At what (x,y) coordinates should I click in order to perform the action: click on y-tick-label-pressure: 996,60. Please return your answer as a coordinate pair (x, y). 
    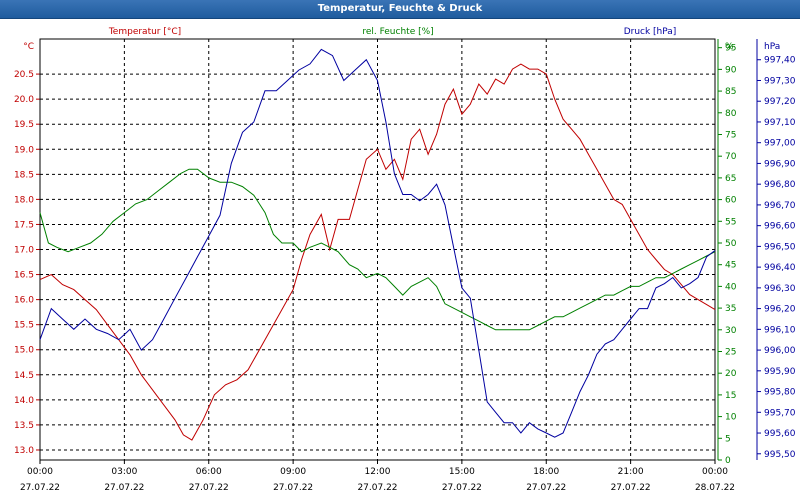
    Looking at the image, I should click on (780, 227).